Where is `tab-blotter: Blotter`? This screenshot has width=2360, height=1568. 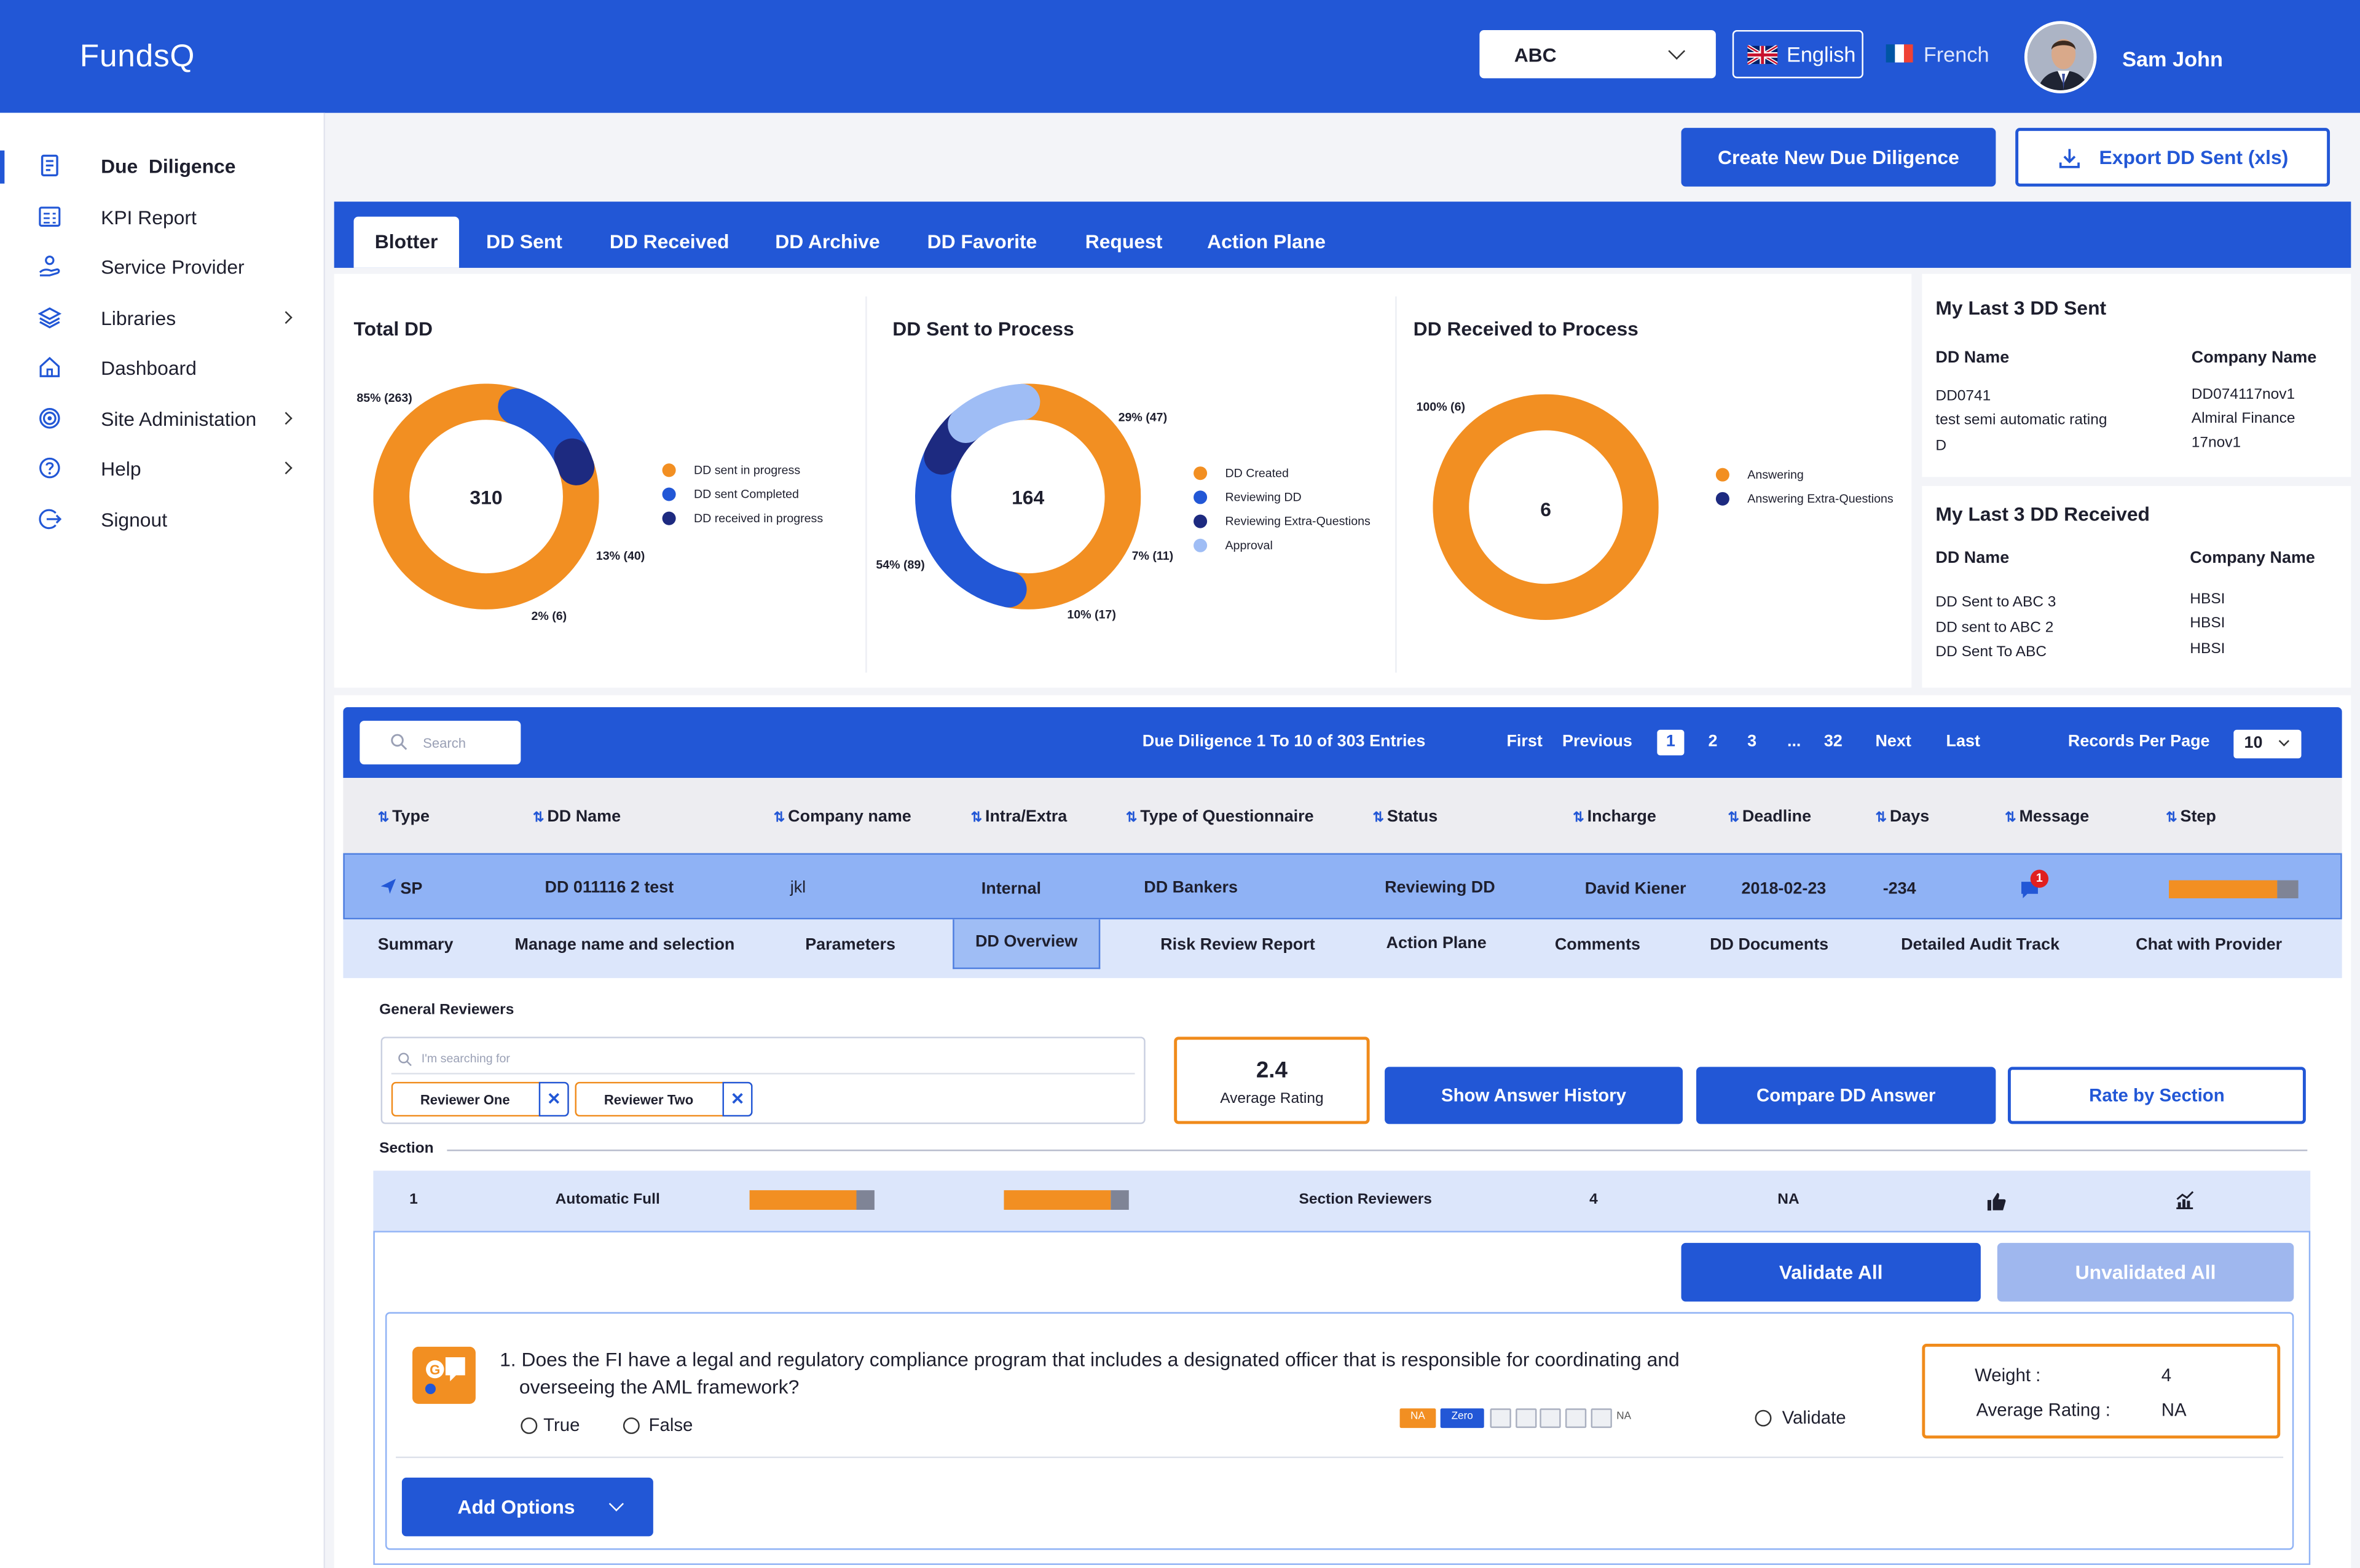 tab-blotter: Blotter is located at coordinates (406, 242).